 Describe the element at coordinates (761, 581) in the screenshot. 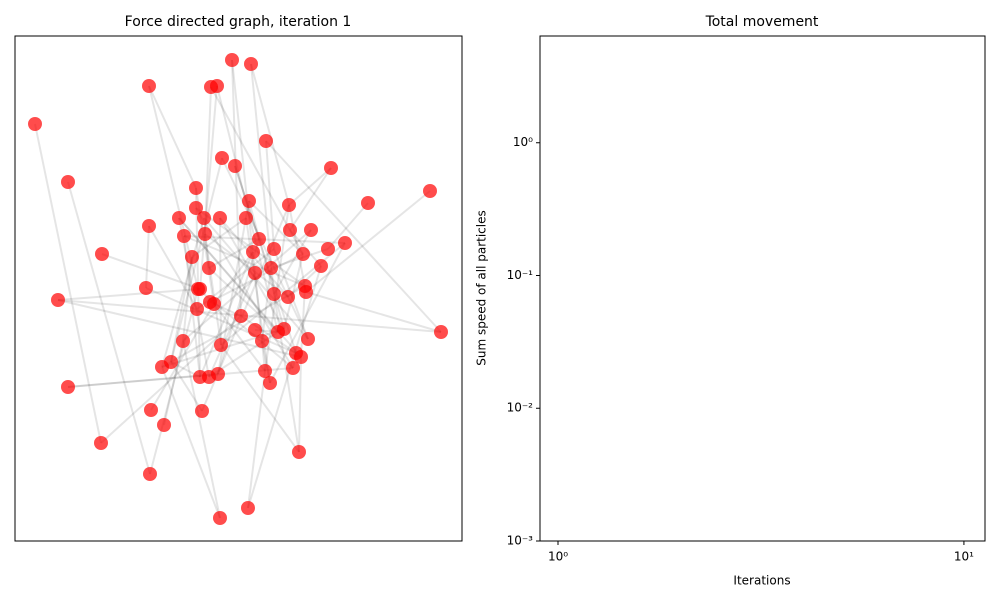

I see `x-axis-label: Iterations` at that location.